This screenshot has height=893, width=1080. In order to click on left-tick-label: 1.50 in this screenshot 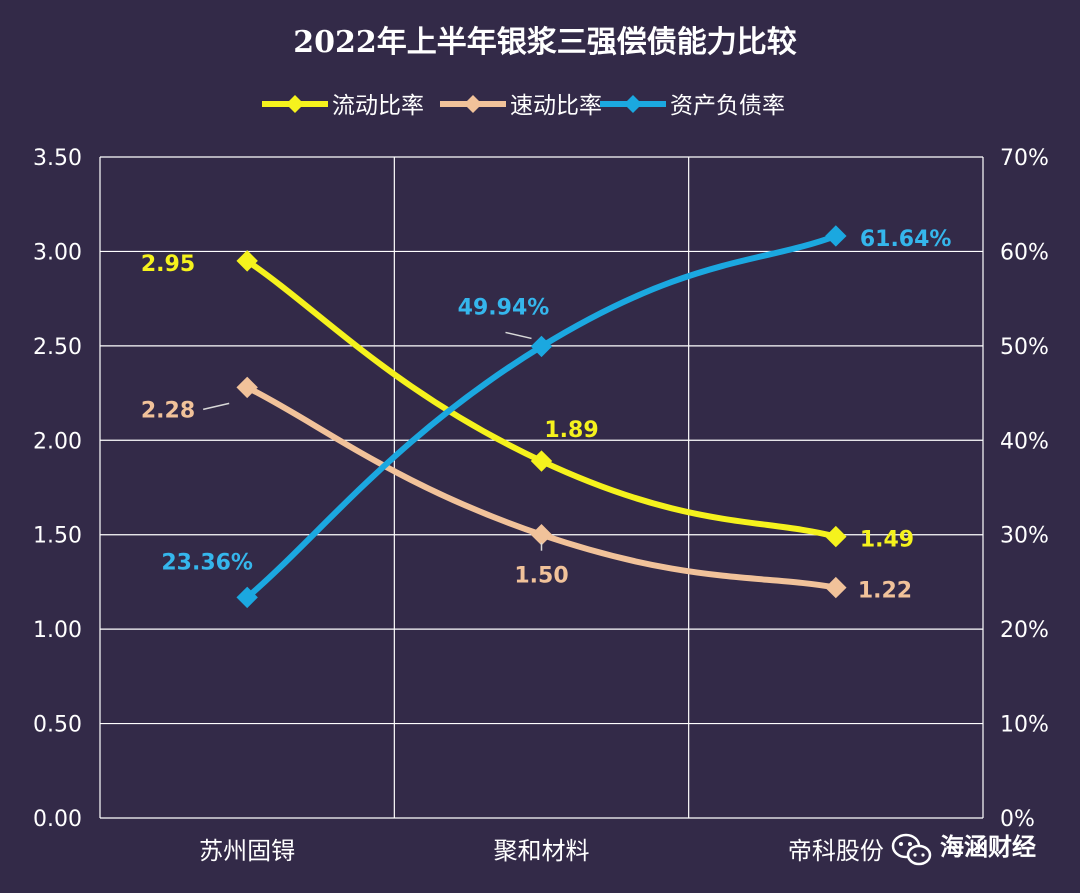, I will do `click(57, 536)`.